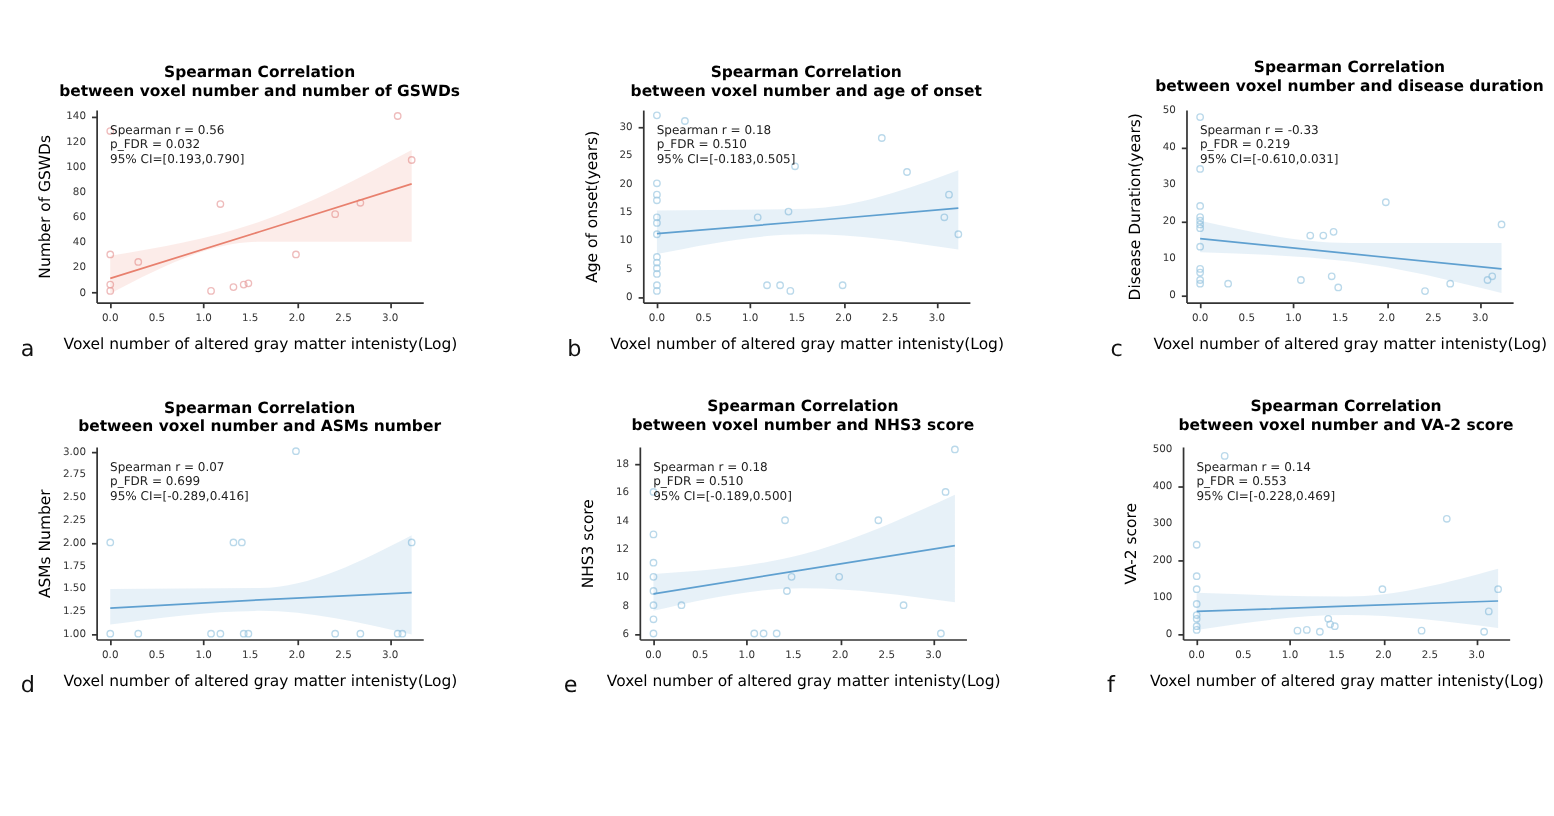 The width and height of the screenshot is (1554, 816). Describe the element at coordinates (591, 206) in the screenshot. I see `y-axis-title: Age of onset(years)` at that location.